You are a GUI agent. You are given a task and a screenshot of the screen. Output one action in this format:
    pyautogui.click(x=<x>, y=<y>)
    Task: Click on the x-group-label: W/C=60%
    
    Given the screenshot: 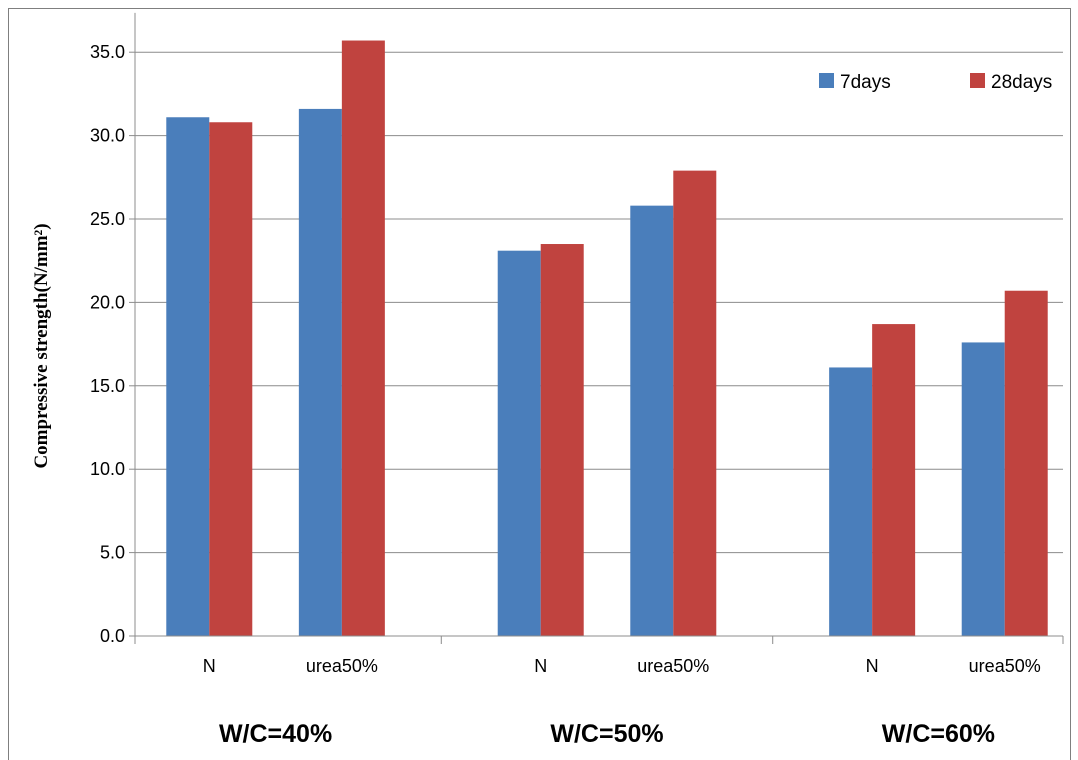 What is the action you would take?
    pyautogui.click(x=938, y=734)
    